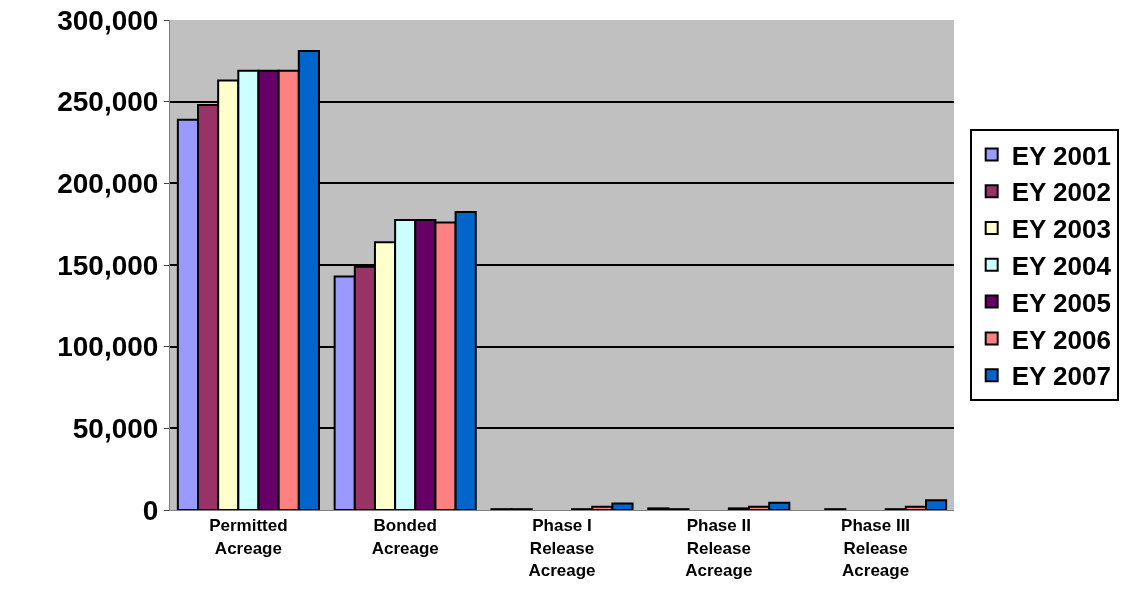 The image size is (1131, 610). What do you see at coordinates (405, 537) in the screenshot?
I see `x-tick-label: Bonded Acreage` at bounding box center [405, 537].